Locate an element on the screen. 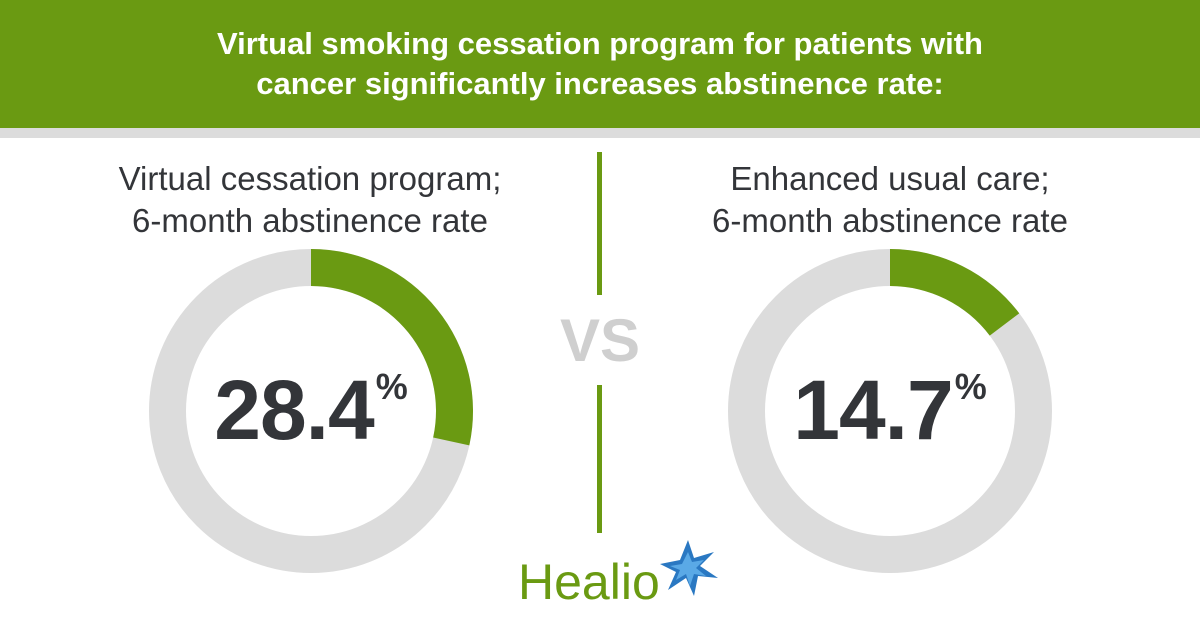 The image size is (1200, 630). value-label-usual-care: 14.7% is located at coordinates (890, 410).